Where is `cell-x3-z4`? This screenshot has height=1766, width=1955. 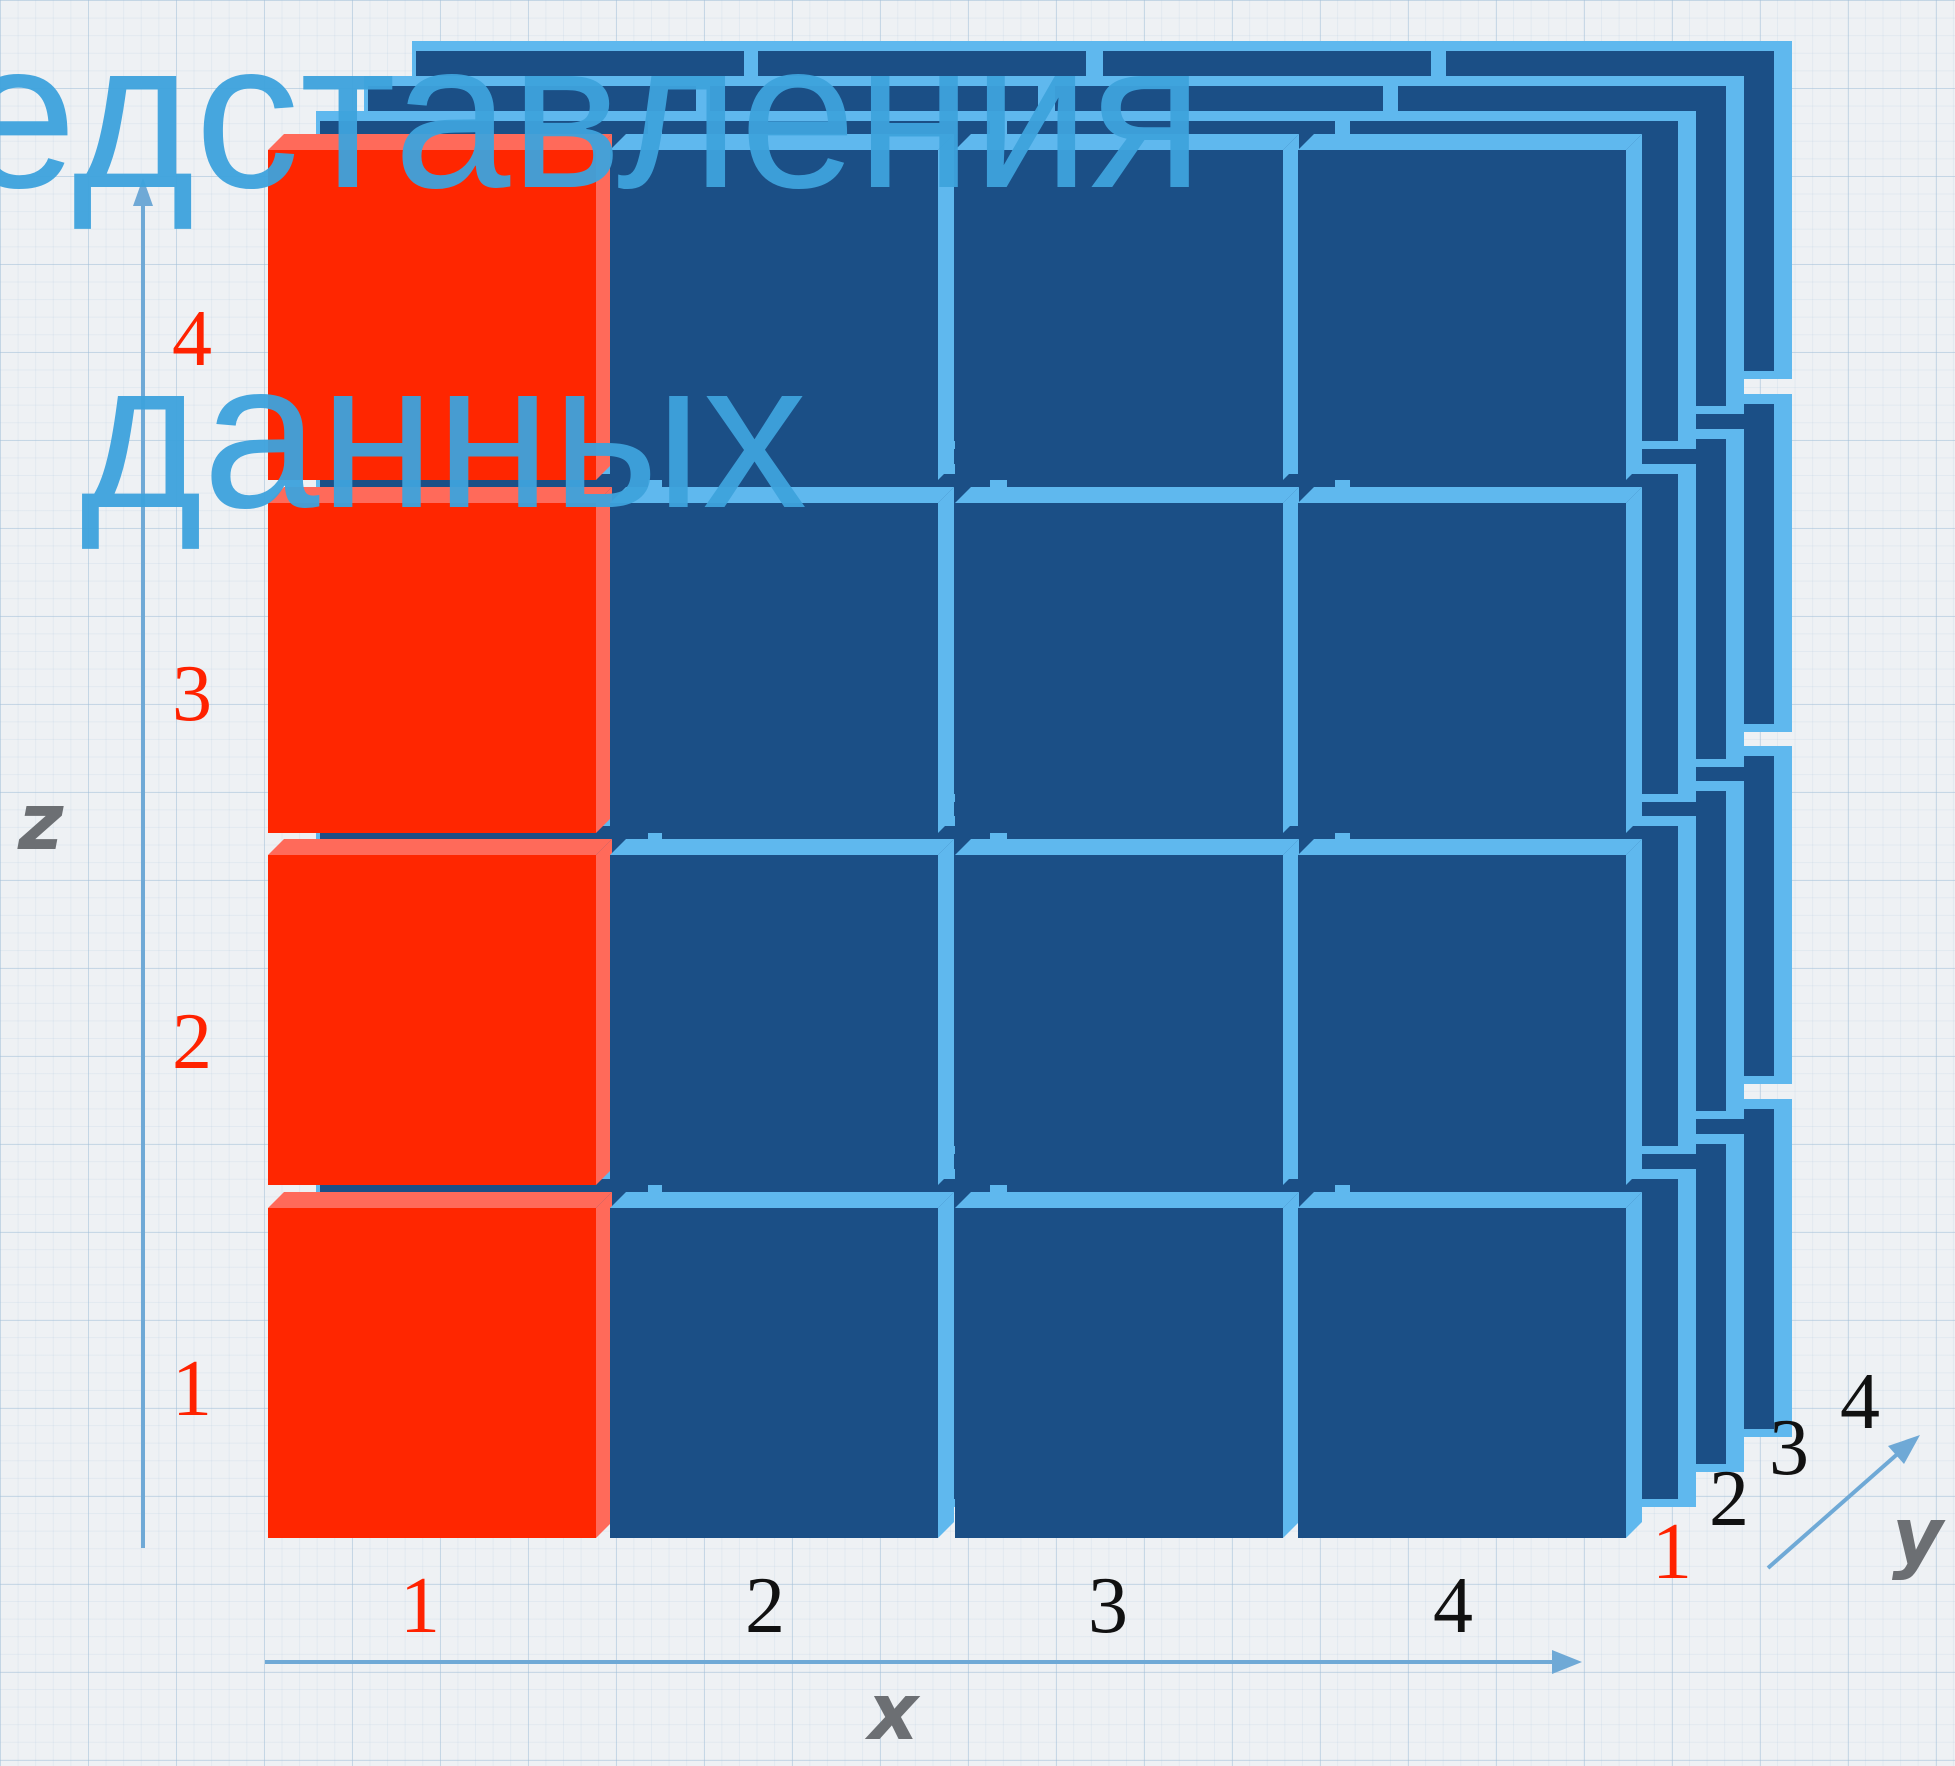 cell-x3-z4 is located at coordinates (1127, 307).